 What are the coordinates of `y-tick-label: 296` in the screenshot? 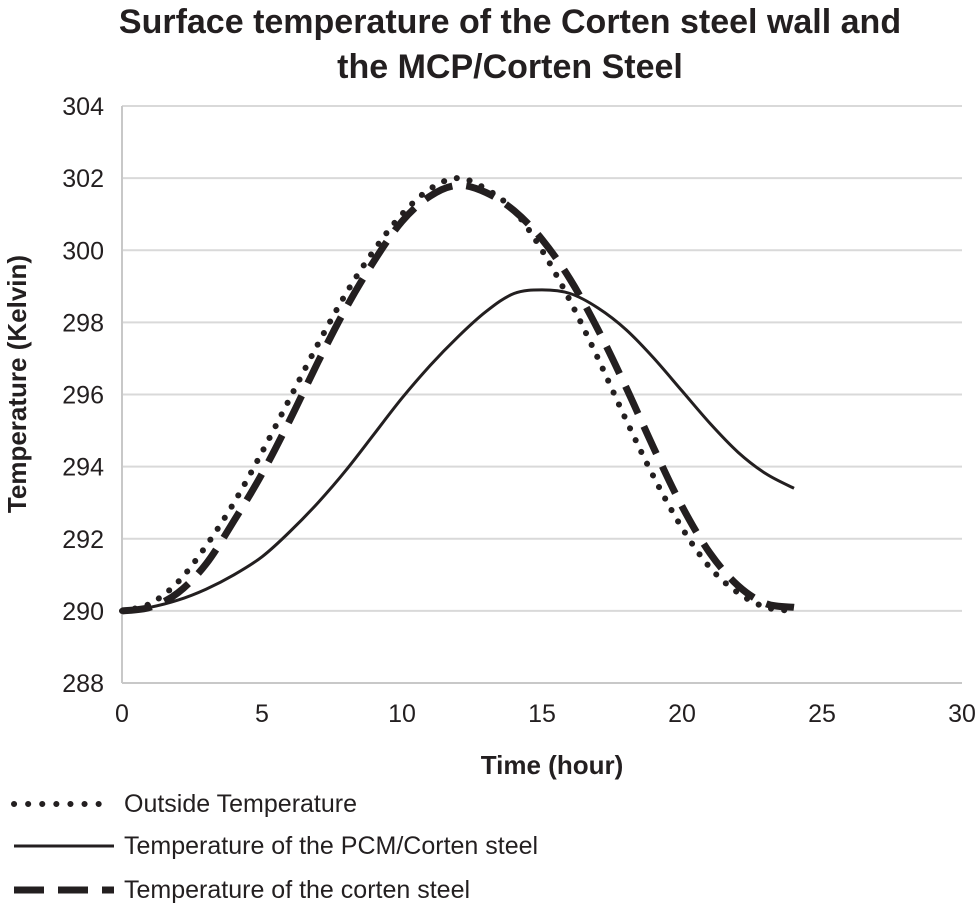 It's located at (83, 396).